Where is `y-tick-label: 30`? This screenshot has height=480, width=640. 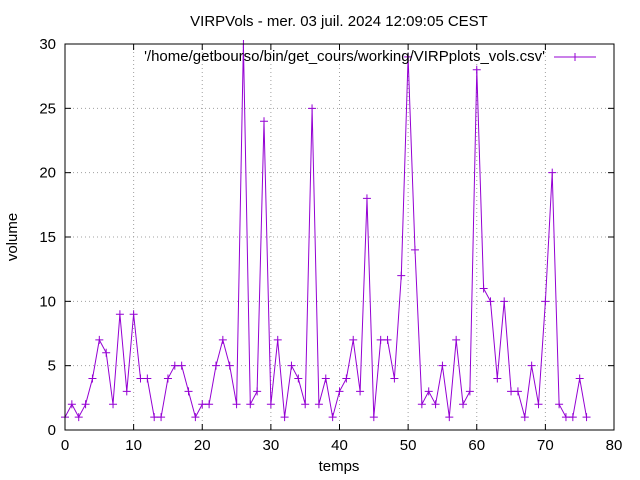
y-tick-label: 30 is located at coordinates (47, 44).